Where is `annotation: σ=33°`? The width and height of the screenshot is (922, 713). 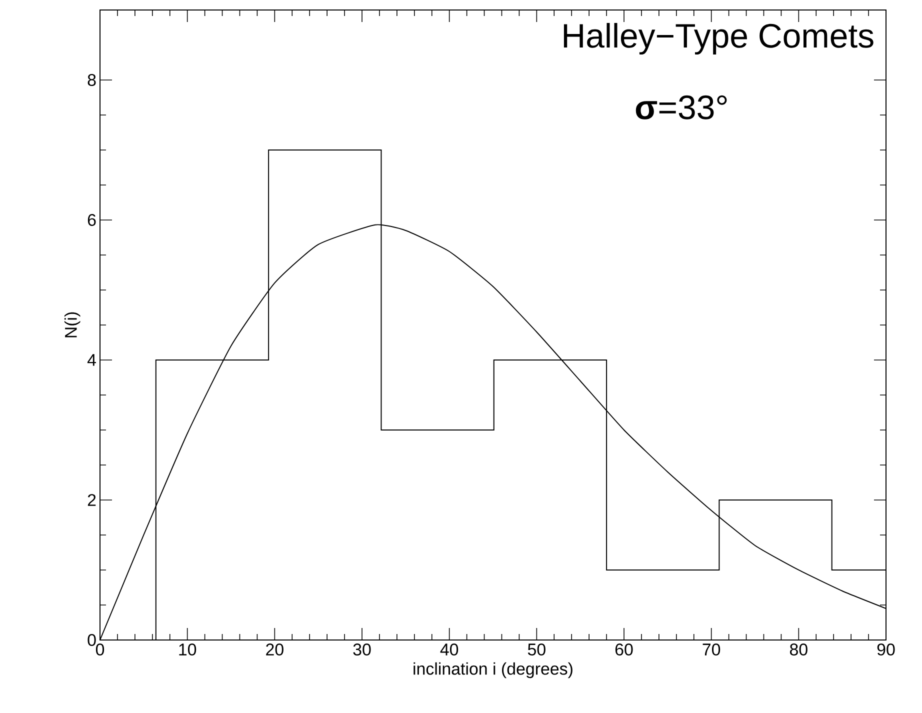 annotation: σ=33° is located at coordinates (681, 107).